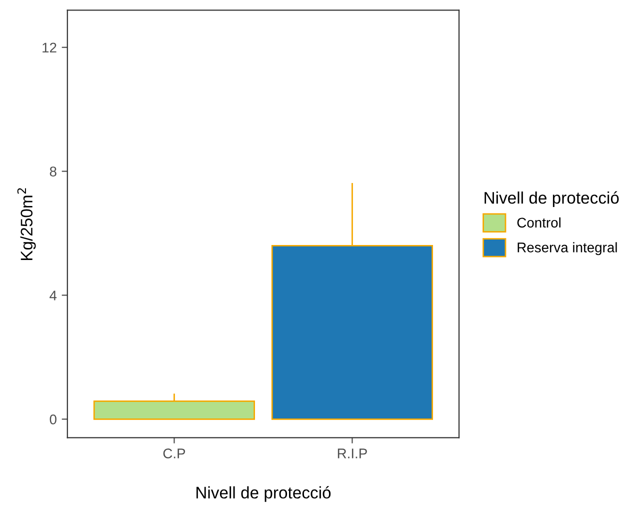  What do you see at coordinates (538, 222) in the screenshot?
I see `legend-label: Control` at bounding box center [538, 222].